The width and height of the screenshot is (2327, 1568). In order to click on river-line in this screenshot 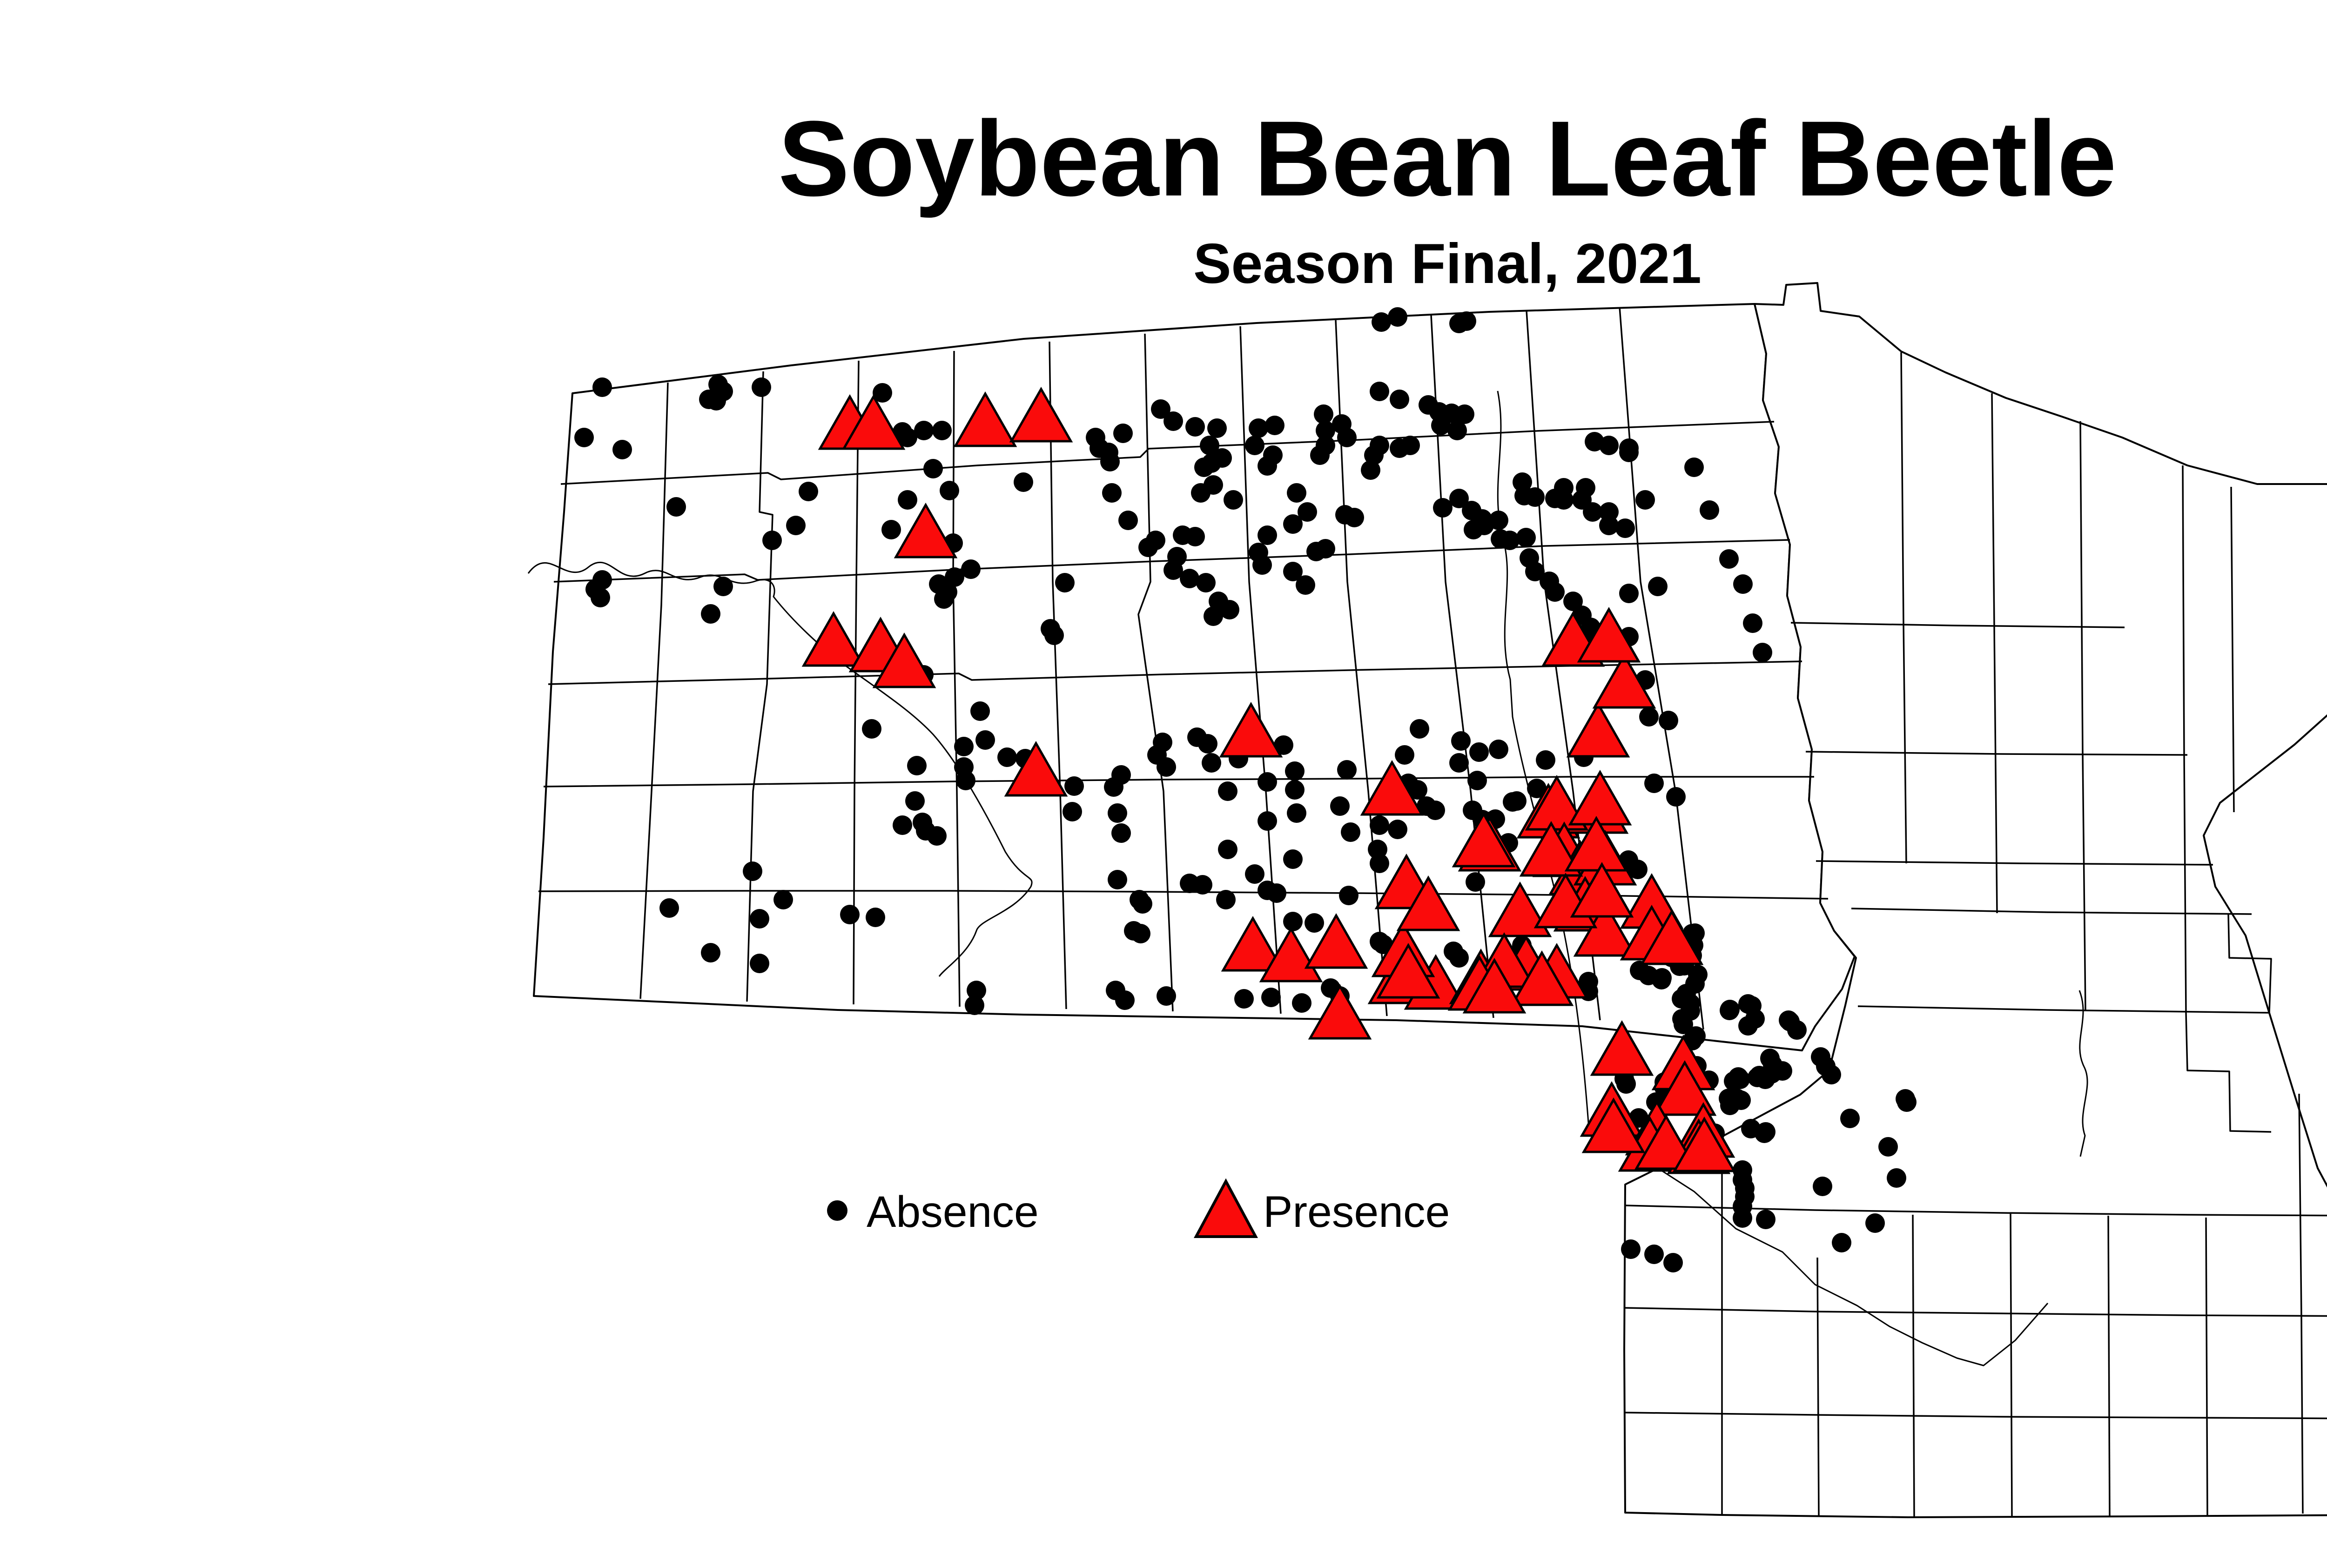, I will do `click(1543, 763)`.